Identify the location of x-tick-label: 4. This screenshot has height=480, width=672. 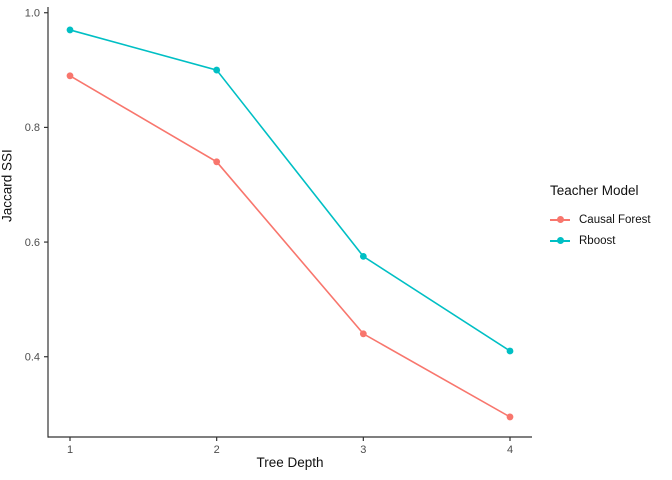
(510, 450).